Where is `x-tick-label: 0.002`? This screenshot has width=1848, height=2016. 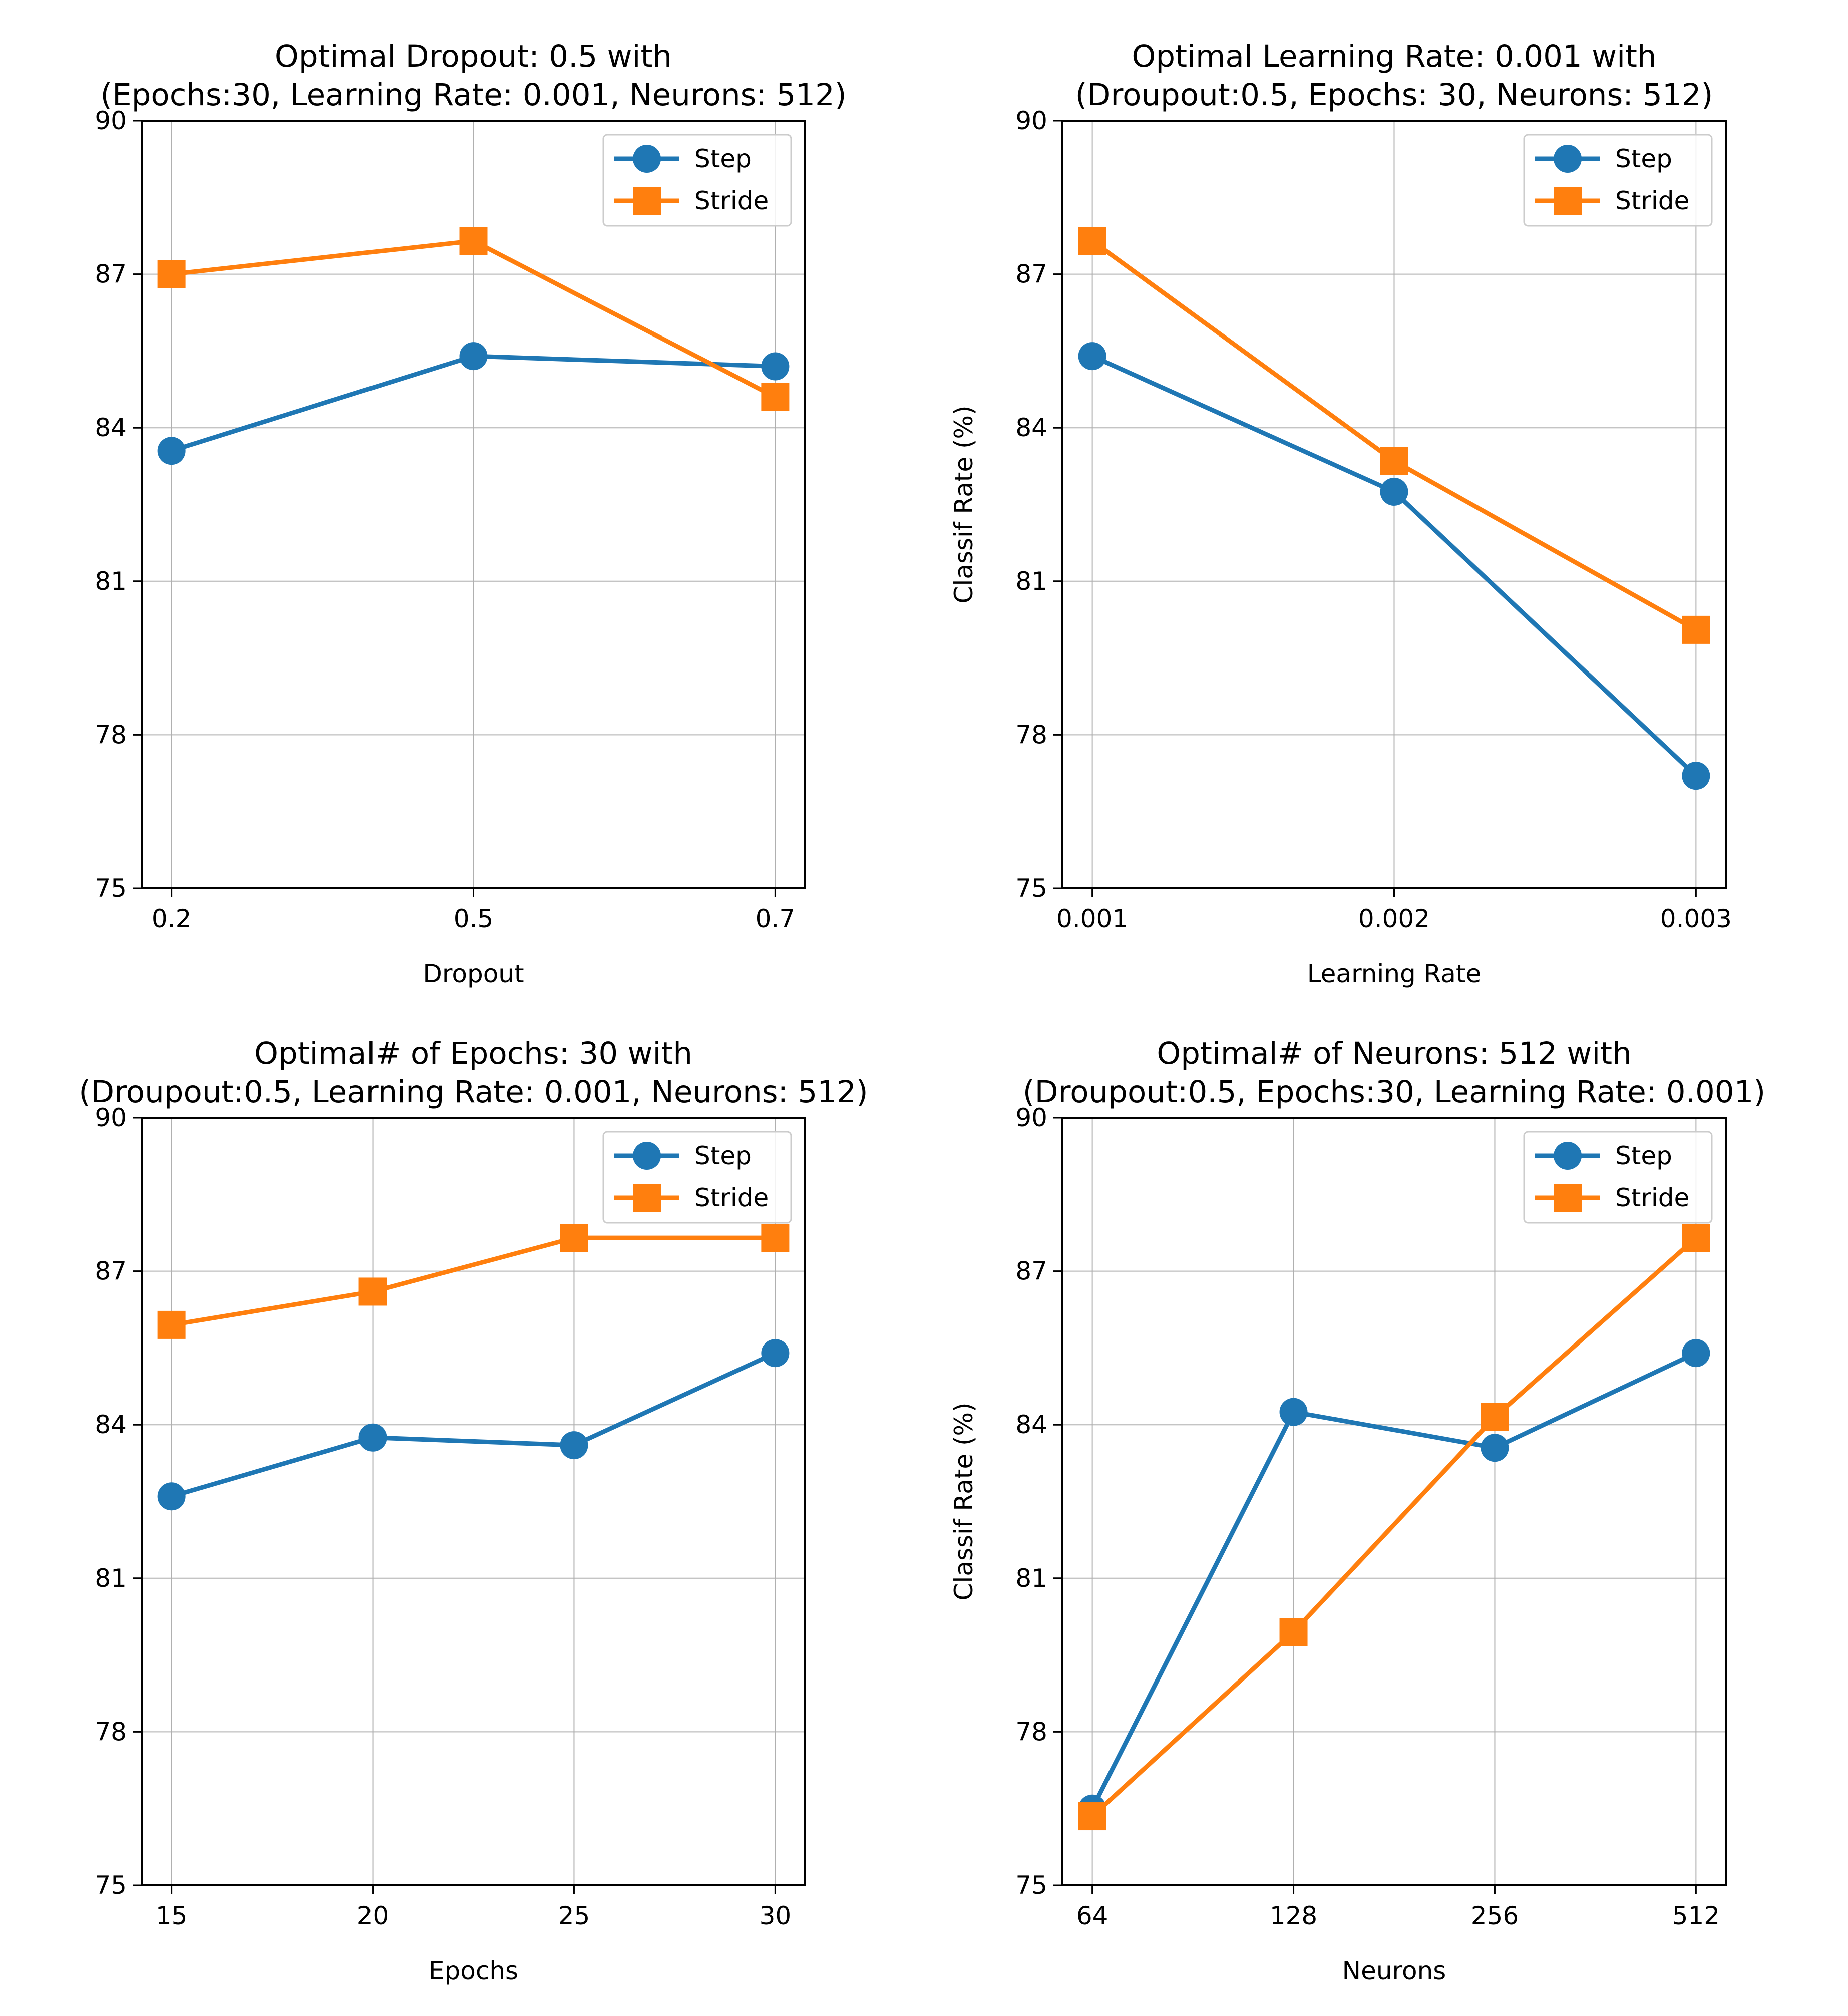
x-tick-label: 0.002 is located at coordinates (1394, 919).